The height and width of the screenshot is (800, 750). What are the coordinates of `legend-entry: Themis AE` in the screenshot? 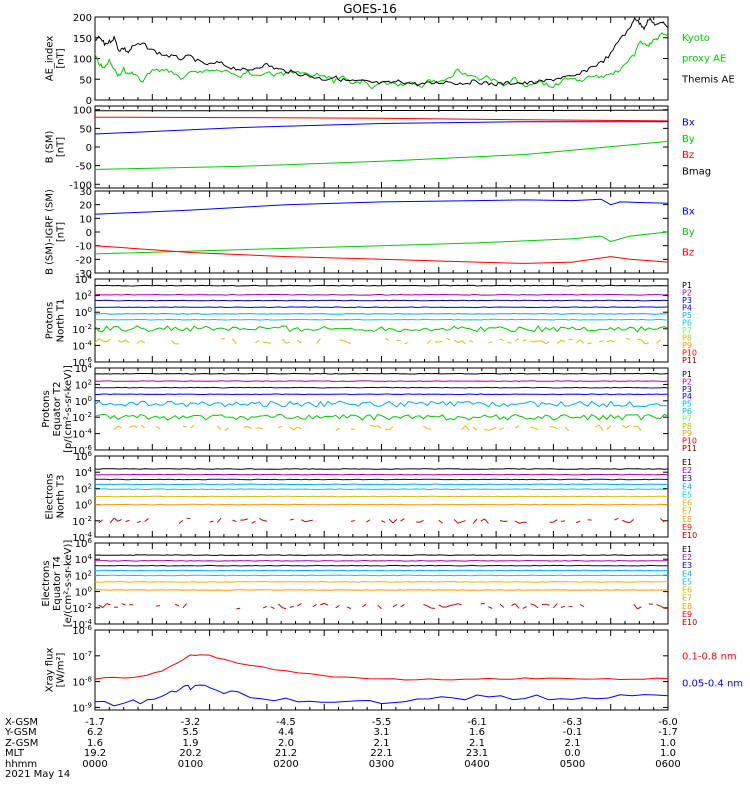 It's located at (708, 79).